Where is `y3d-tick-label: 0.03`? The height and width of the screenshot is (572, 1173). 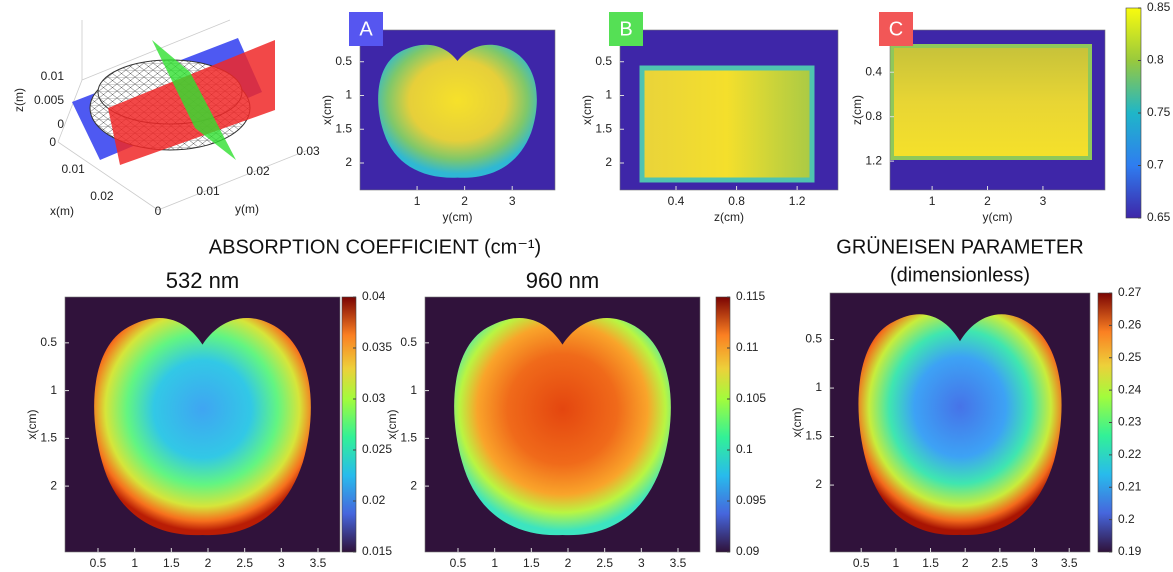
y3d-tick-label: 0.03 is located at coordinates (308, 151).